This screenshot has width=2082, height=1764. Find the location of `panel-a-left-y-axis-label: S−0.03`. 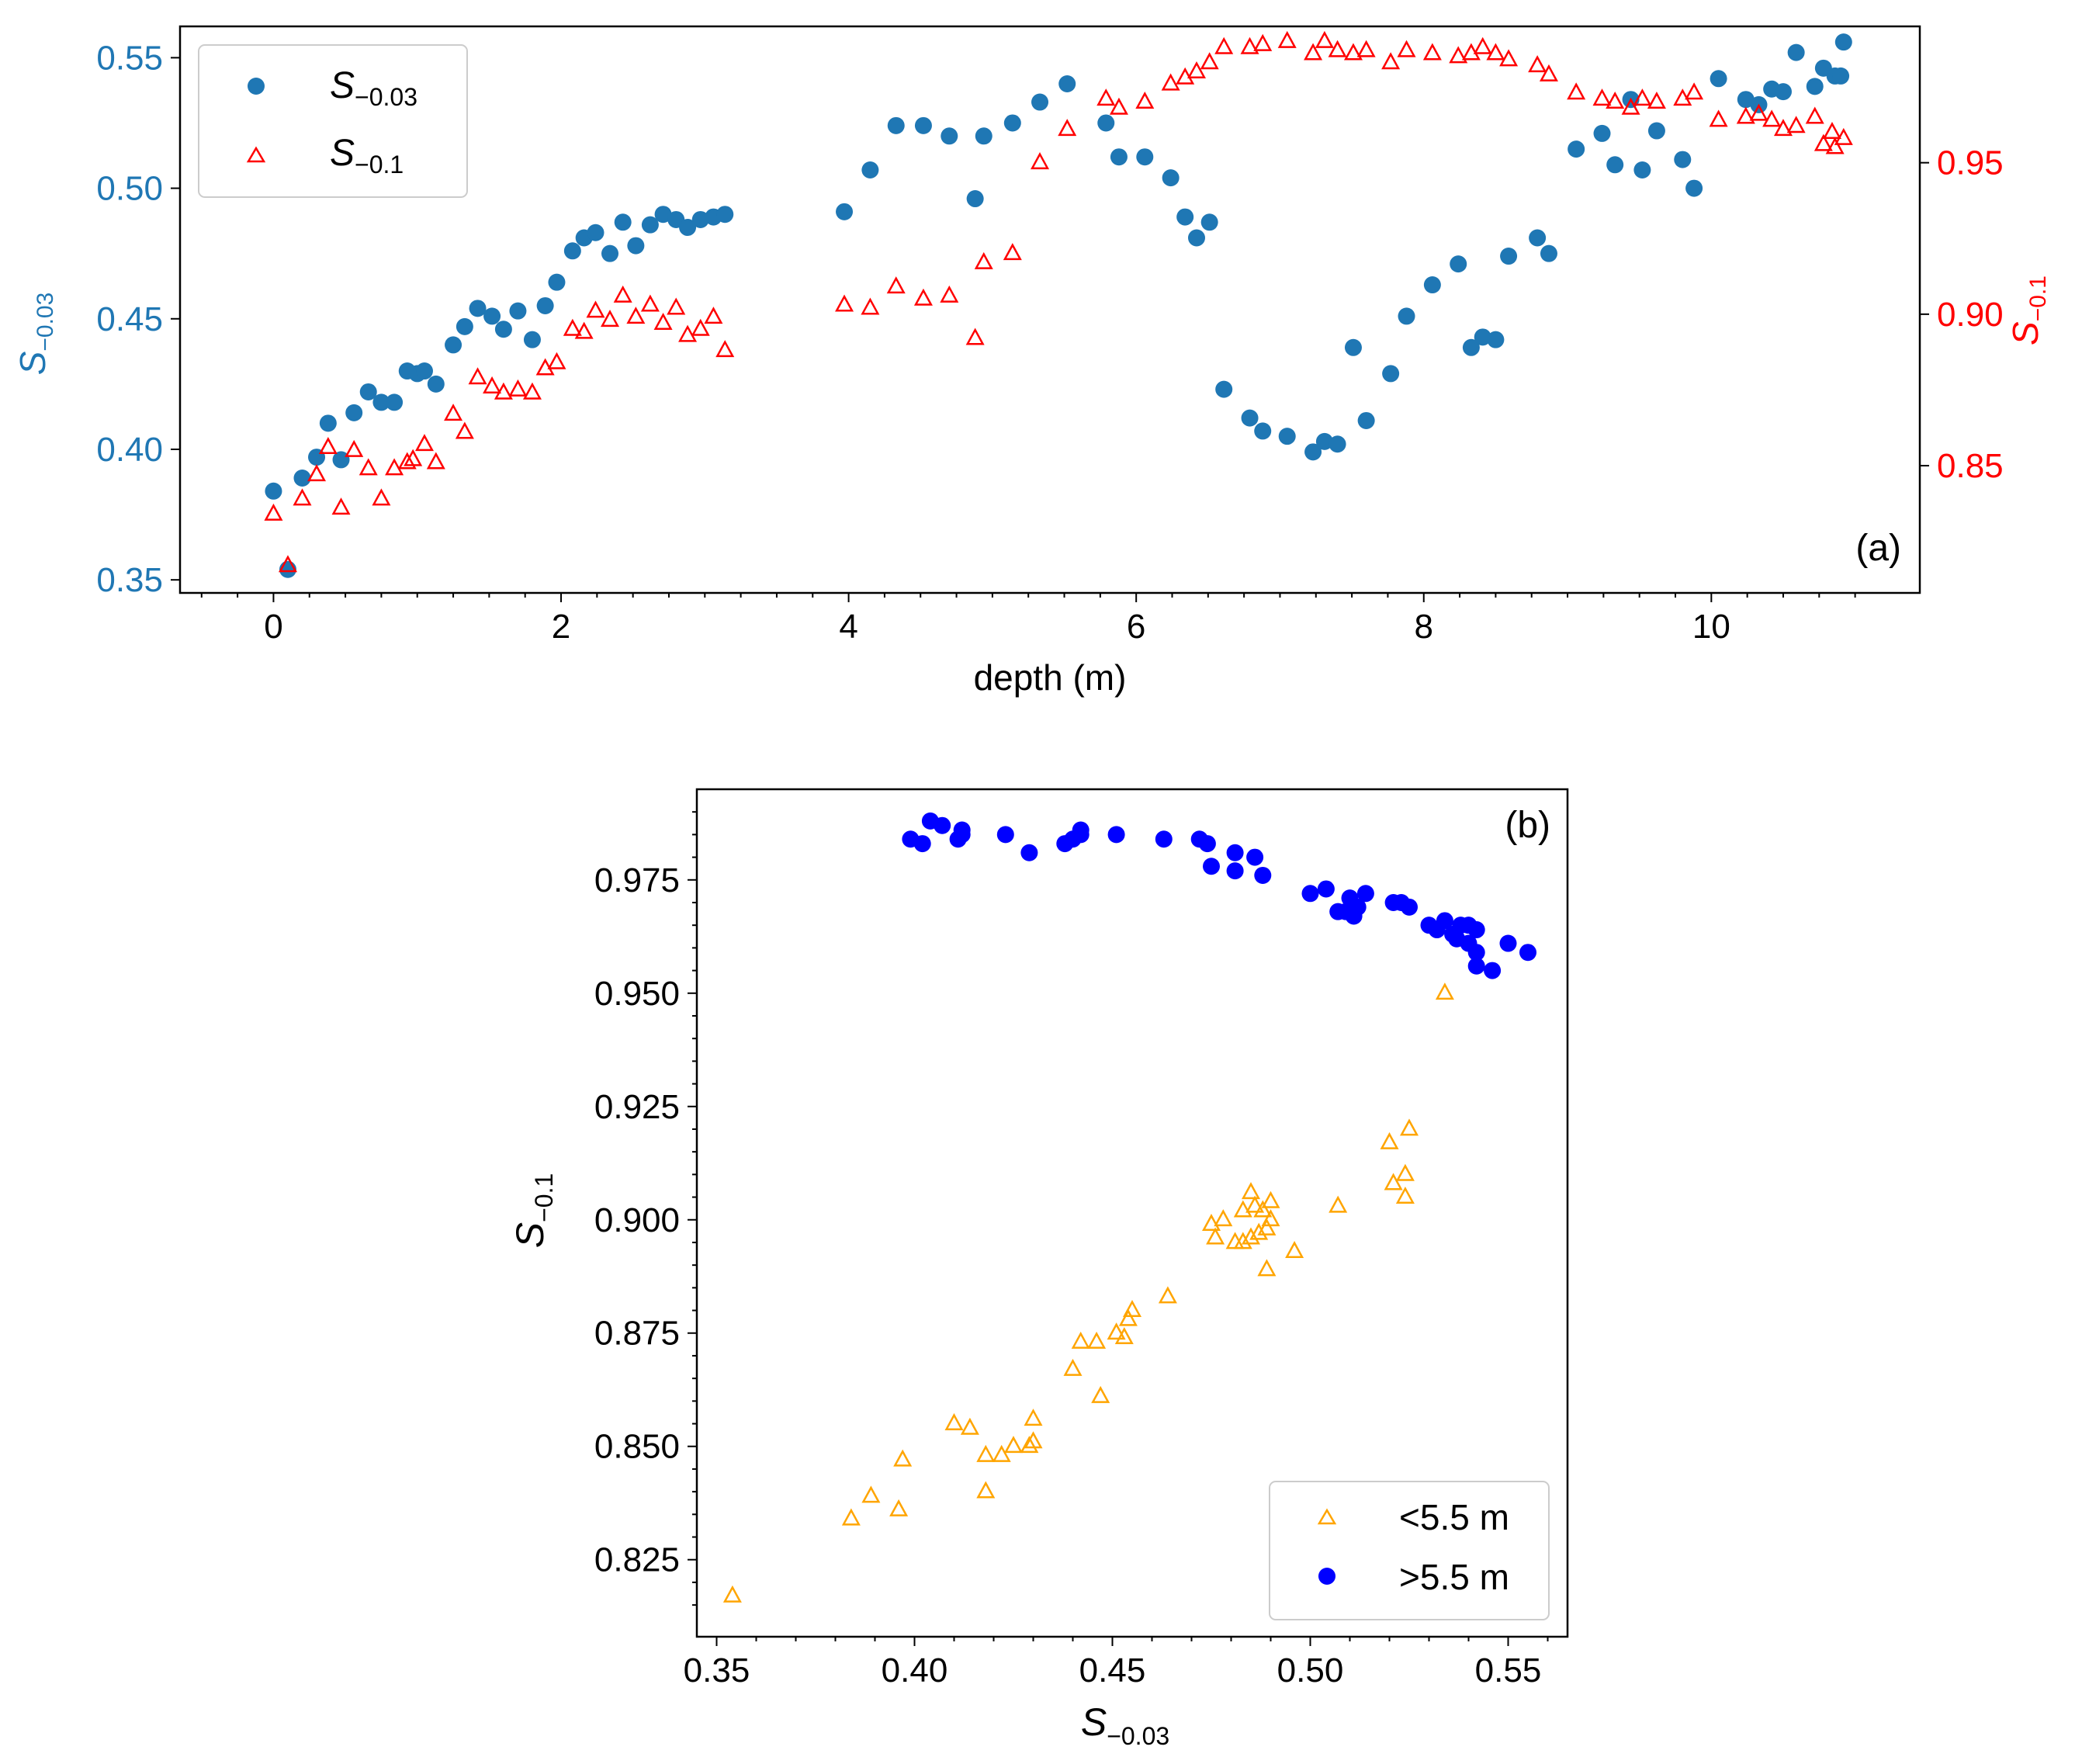

panel-a-left-y-axis-label: S−0.03 is located at coordinates (35, 334).